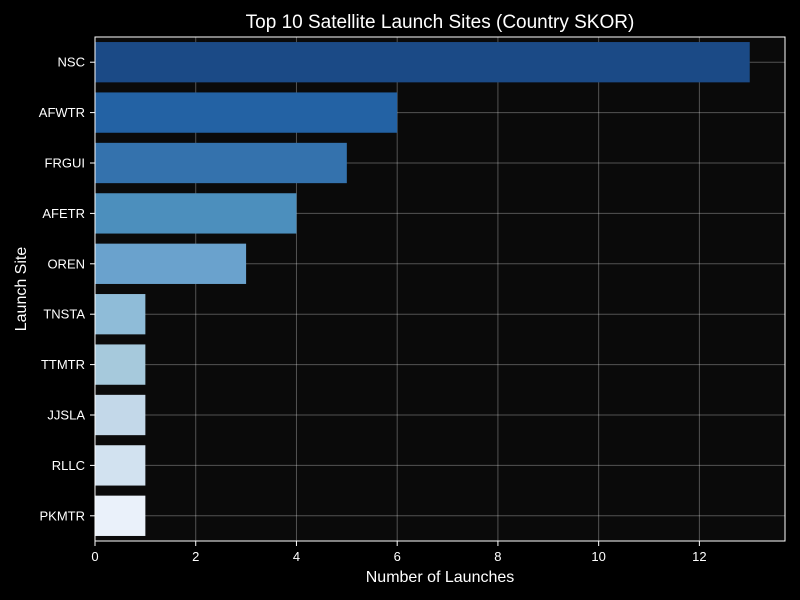 The height and width of the screenshot is (600, 800). I want to click on y-tick-label: AFWTR, so click(62, 112).